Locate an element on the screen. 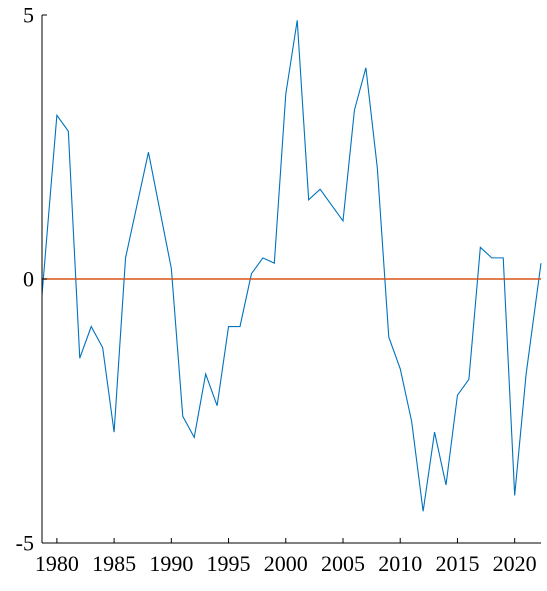 The image size is (547, 591). y-tick-label: -5 is located at coordinates (25, 543).